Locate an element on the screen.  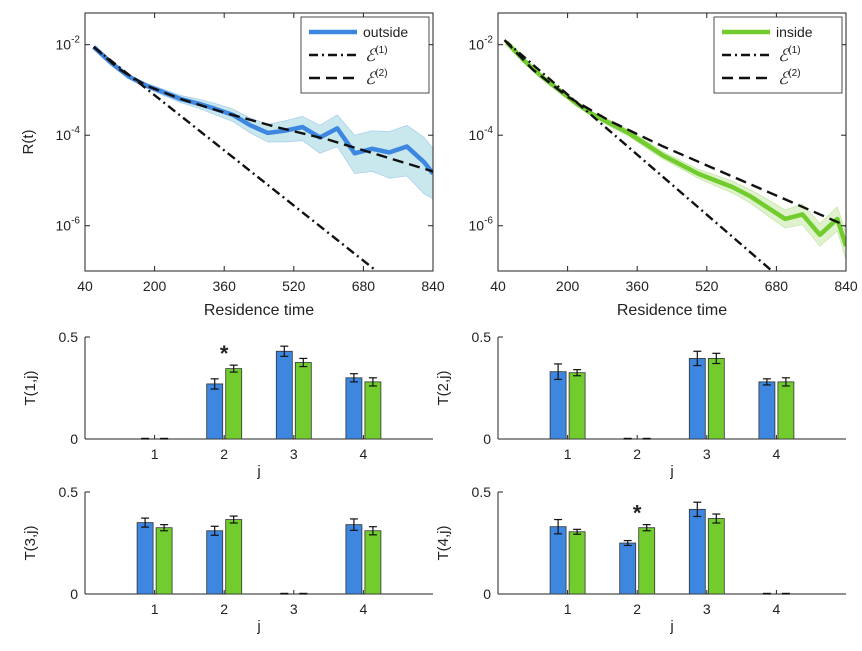
y-axis-label: T(3,j) is located at coordinates (30, 543).